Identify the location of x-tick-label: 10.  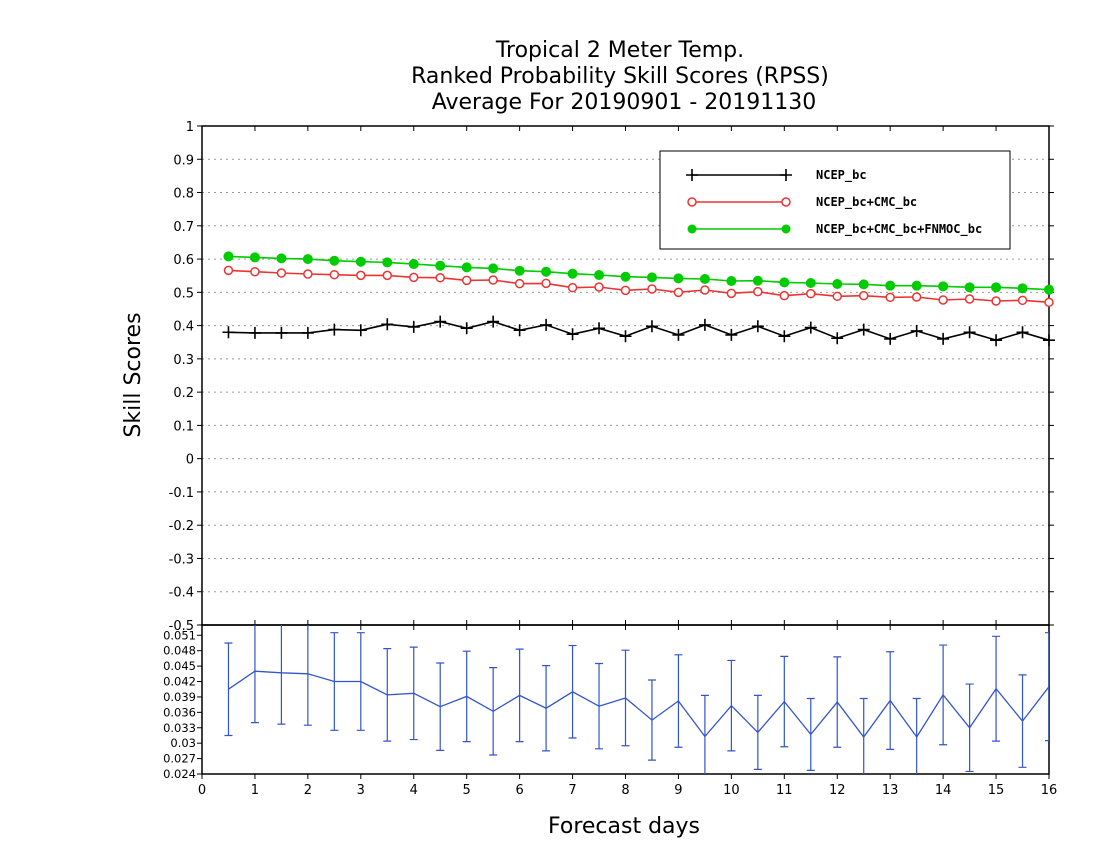
(731, 790).